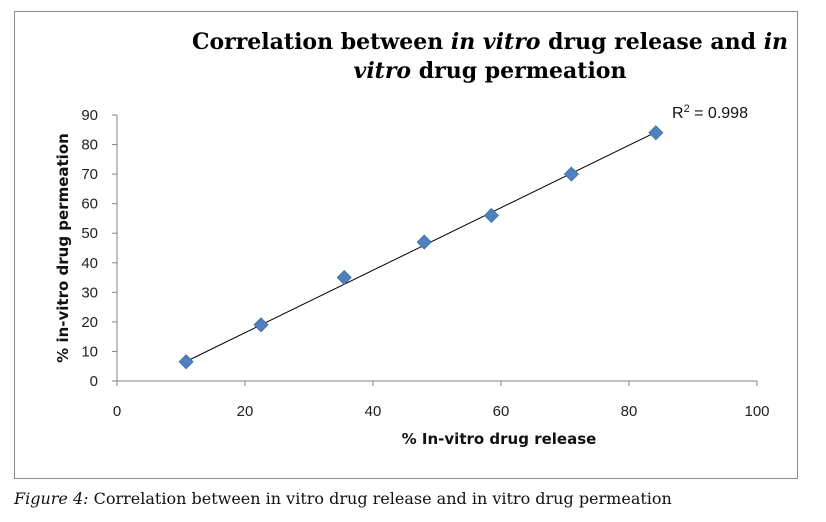  What do you see at coordinates (89, 174) in the screenshot?
I see `y-tick-label: 70` at bounding box center [89, 174].